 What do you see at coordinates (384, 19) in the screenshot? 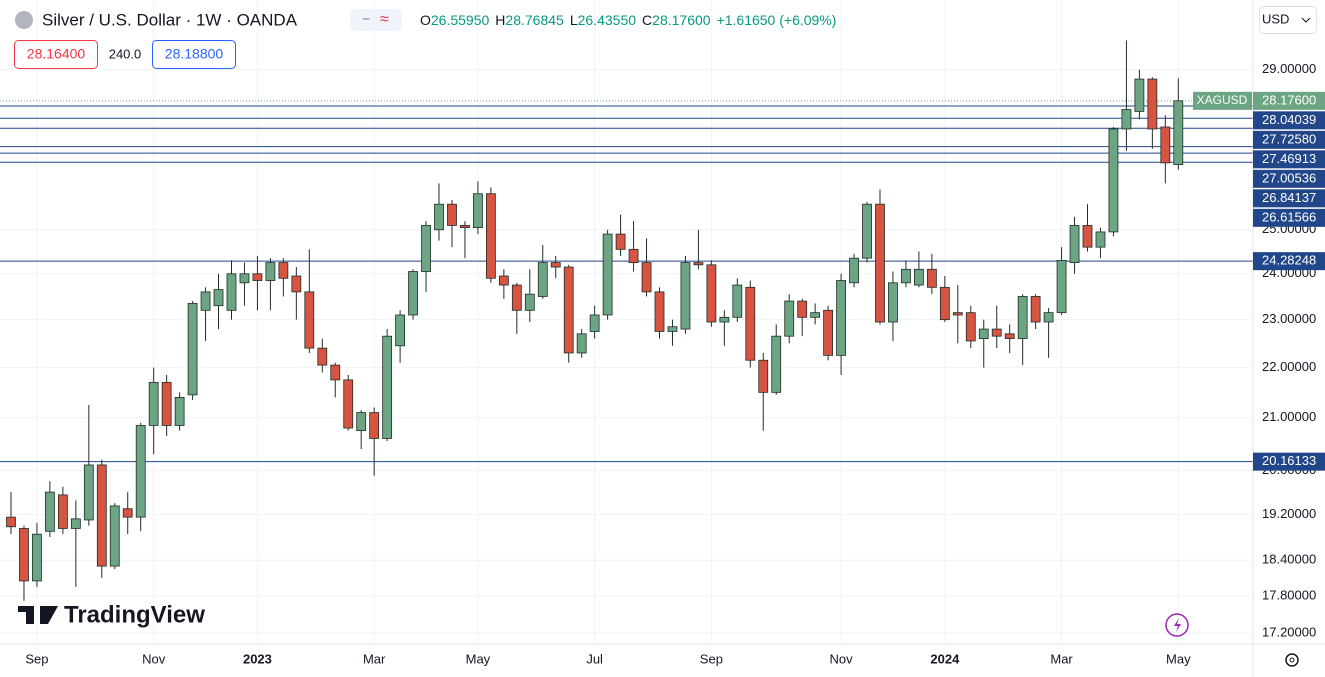
I see `wave-icon: ≈` at bounding box center [384, 19].